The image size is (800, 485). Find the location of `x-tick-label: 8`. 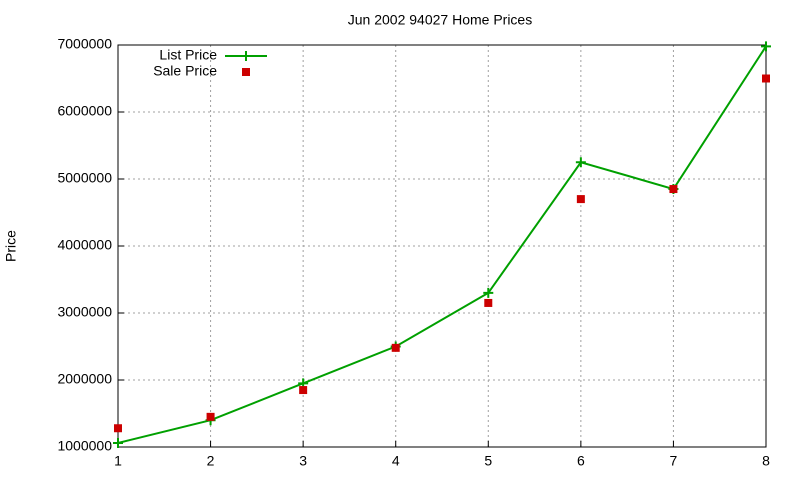

x-tick-label: 8 is located at coordinates (766, 461).